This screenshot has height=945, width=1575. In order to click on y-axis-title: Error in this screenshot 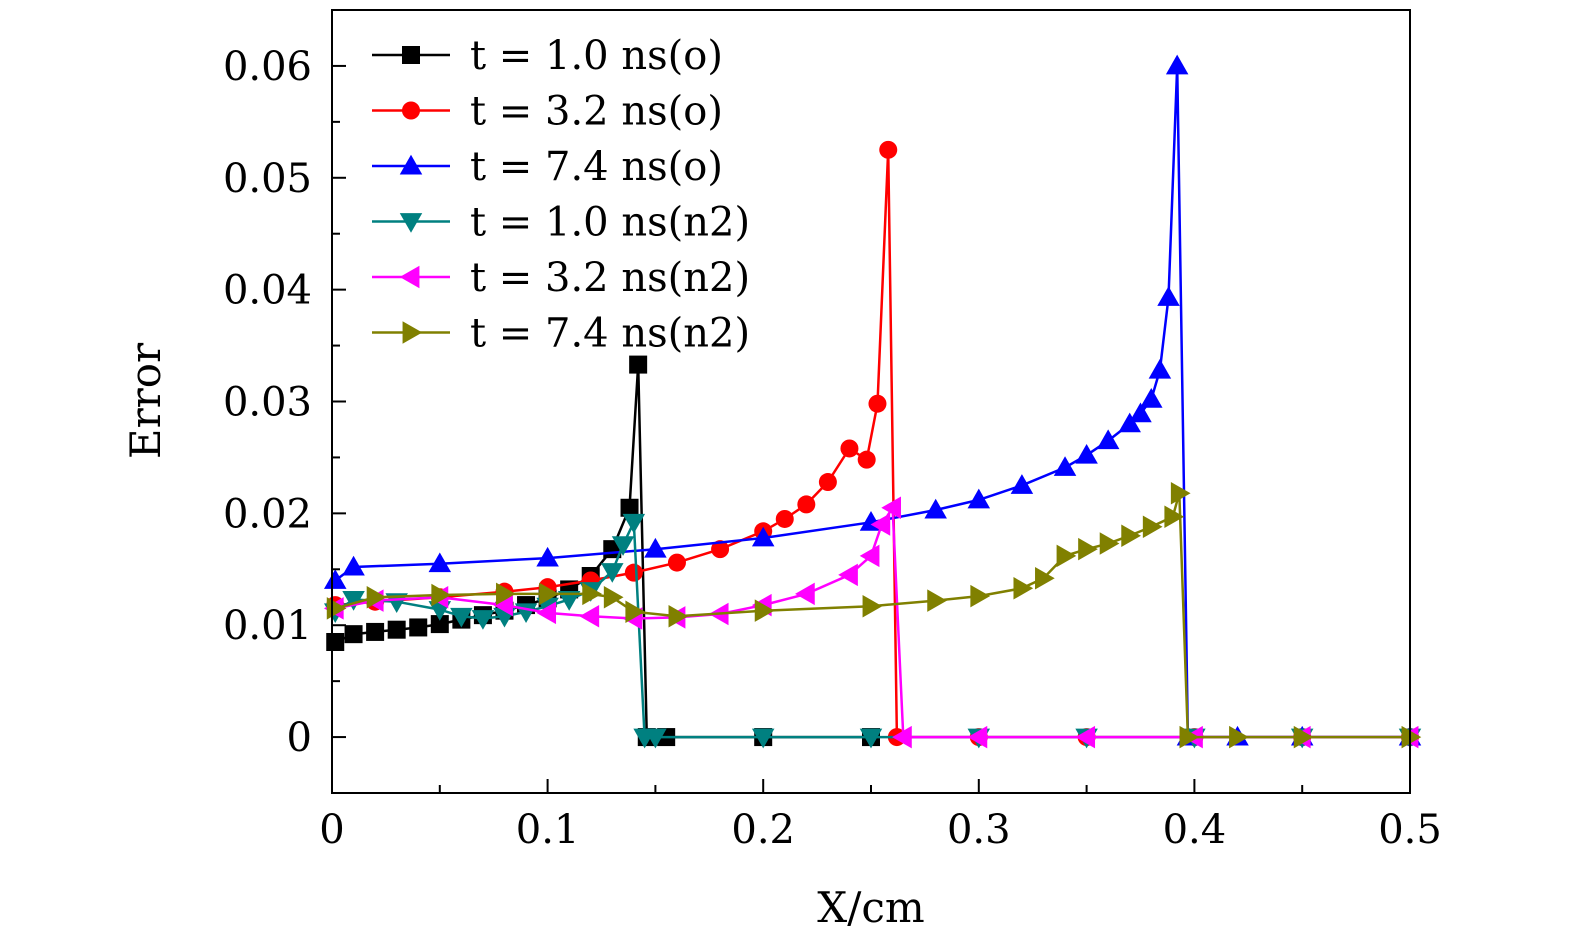, I will do `click(145, 400)`.